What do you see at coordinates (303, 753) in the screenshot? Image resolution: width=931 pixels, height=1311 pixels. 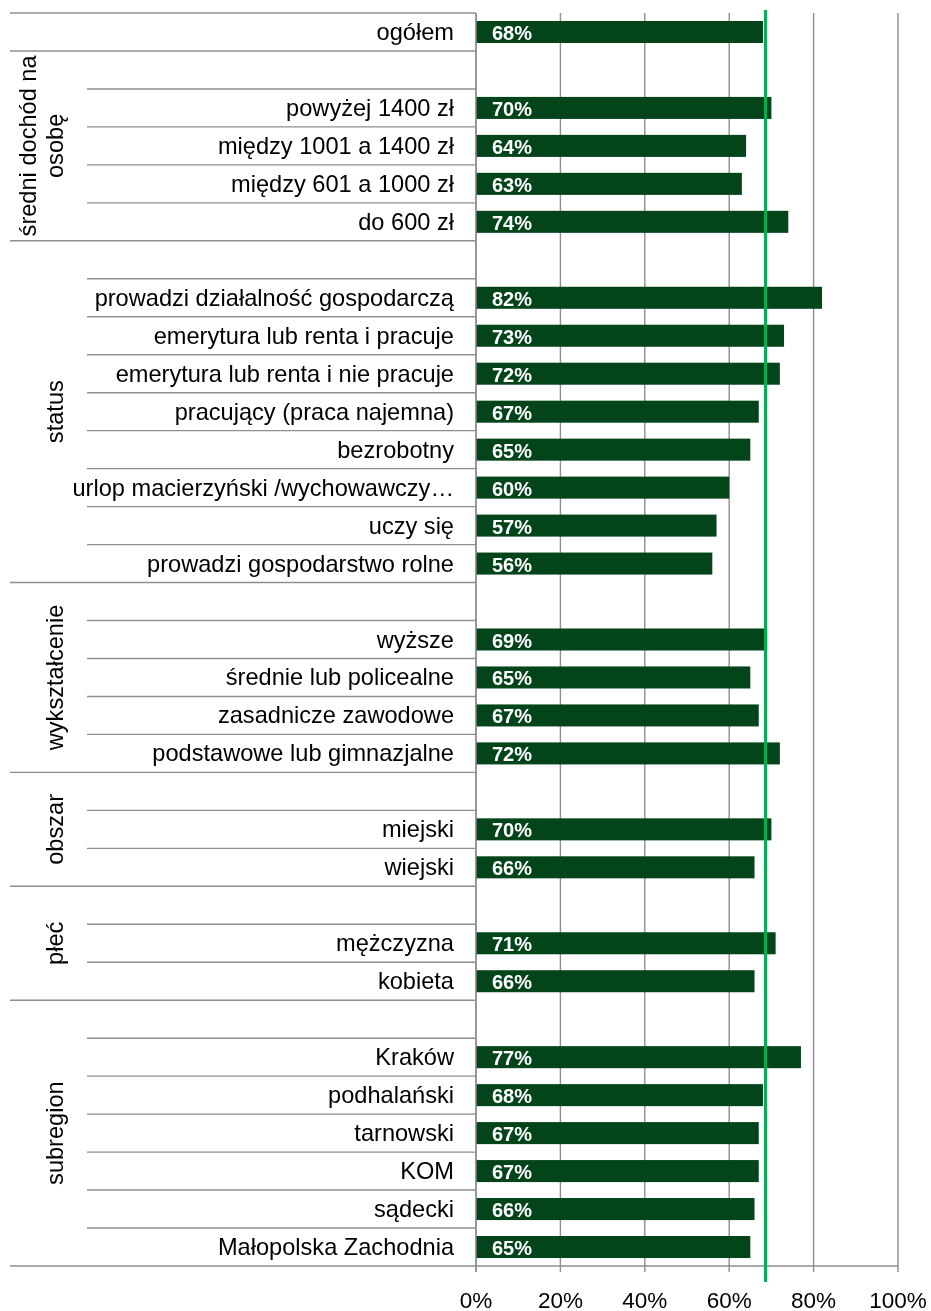 I see `y-tick-label: podstawowe lub gimnazjalne` at bounding box center [303, 753].